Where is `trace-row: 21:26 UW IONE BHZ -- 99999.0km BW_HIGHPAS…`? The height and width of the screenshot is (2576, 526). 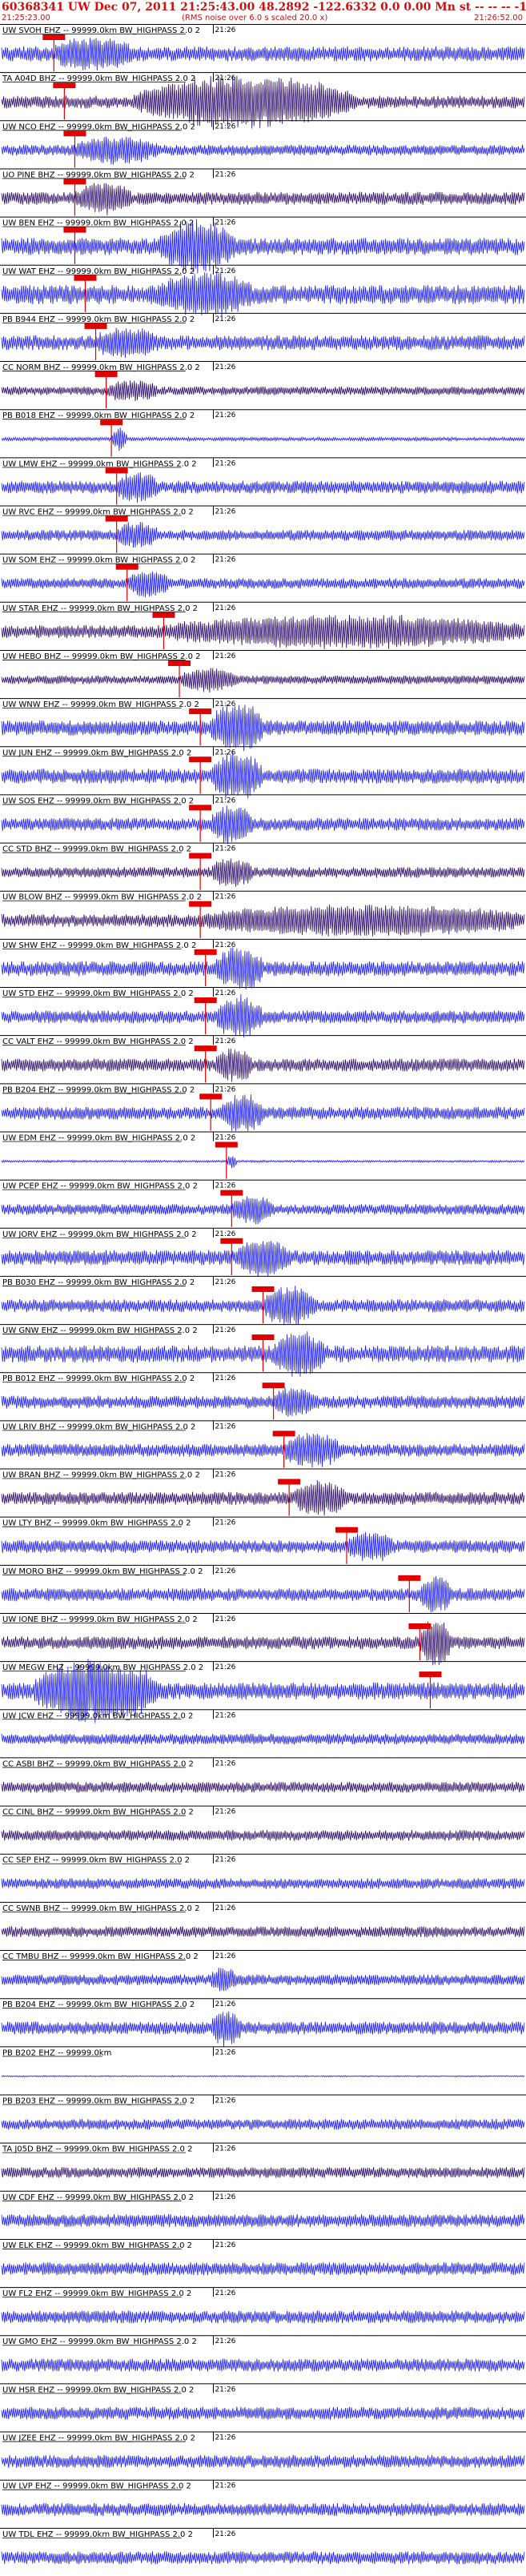 trace-row: 21:26 UW IONE BHZ -- 99999.0km BW_HIGHPAS… is located at coordinates (263, 1639).